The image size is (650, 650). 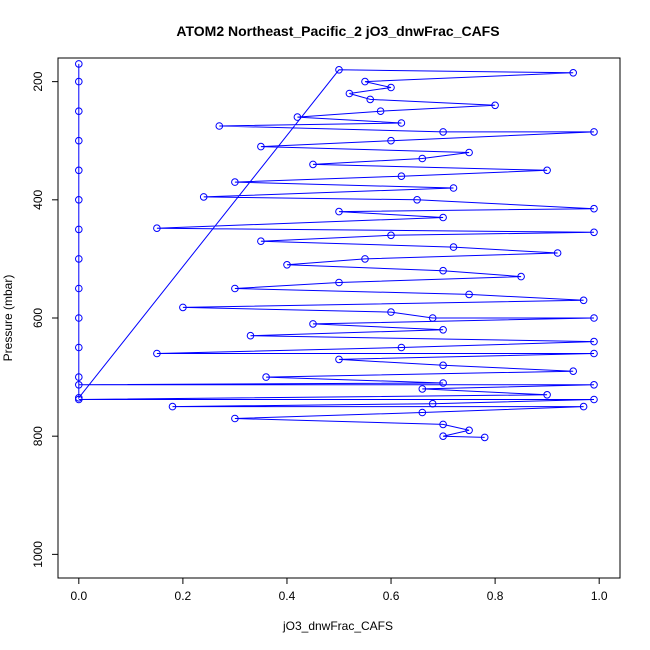 What do you see at coordinates (38, 81) in the screenshot?
I see `y-tick-label: 200` at bounding box center [38, 81].